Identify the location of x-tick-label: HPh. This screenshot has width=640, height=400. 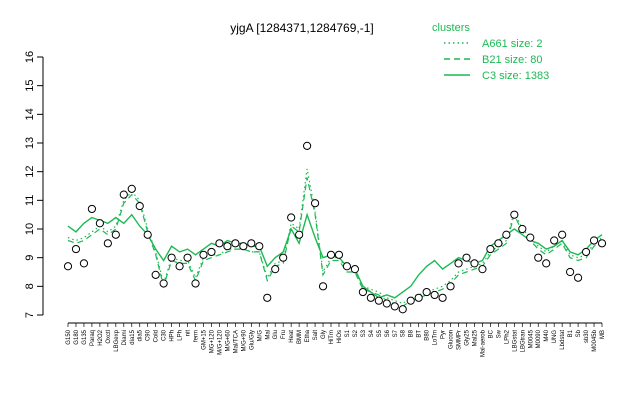
(173, 336).